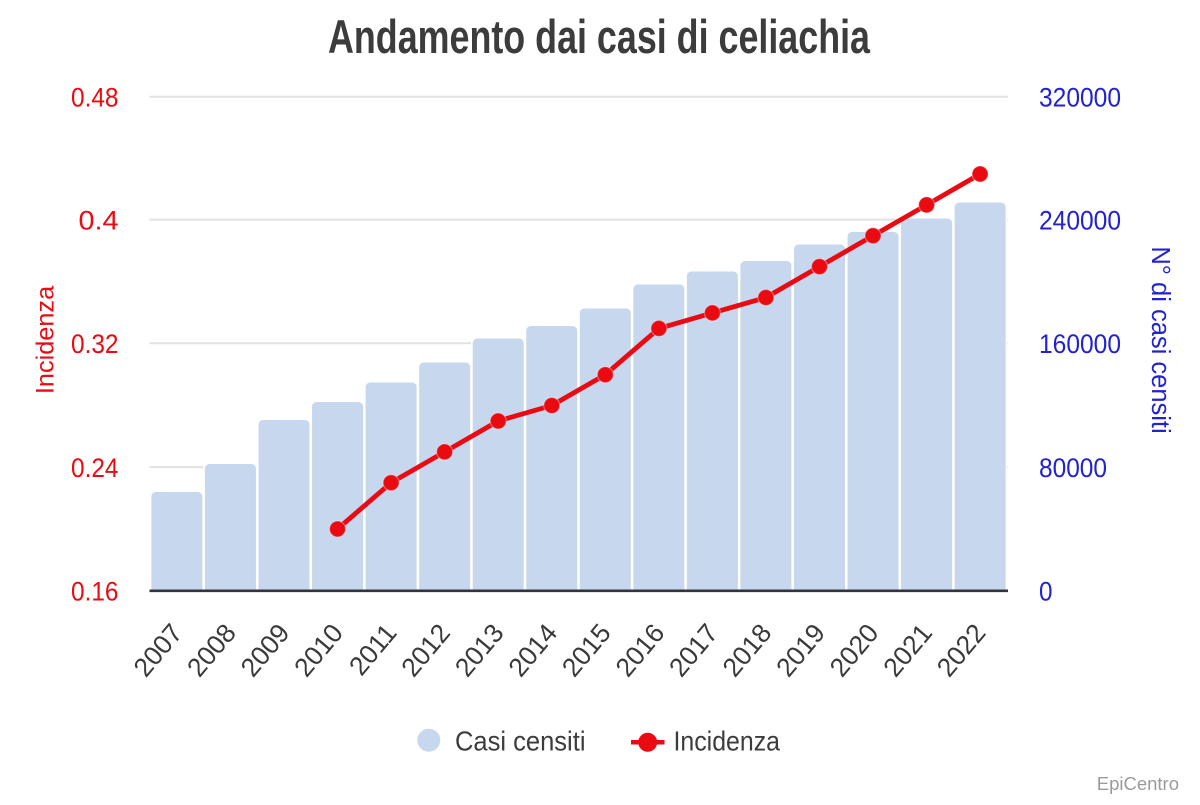 This screenshot has width=1200, height=805. What do you see at coordinates (95, 98) in the screenshot?
I see `svg-text: 0.48` at bounding box center [95, 98].